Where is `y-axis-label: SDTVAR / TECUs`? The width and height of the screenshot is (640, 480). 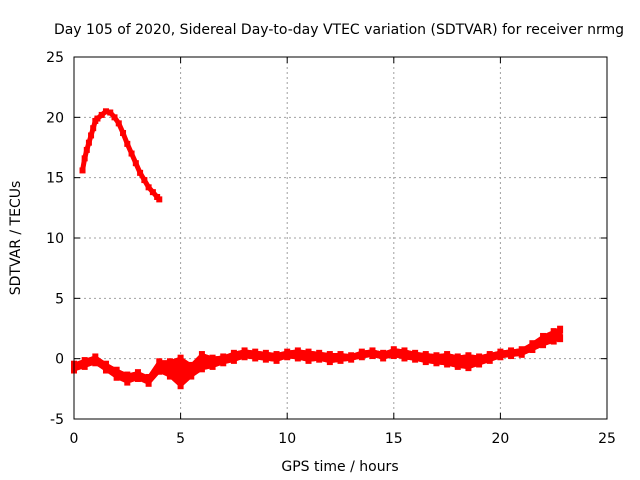
y-axis-label: SDTVAR / TECUs is located at coordinates (16, 238).